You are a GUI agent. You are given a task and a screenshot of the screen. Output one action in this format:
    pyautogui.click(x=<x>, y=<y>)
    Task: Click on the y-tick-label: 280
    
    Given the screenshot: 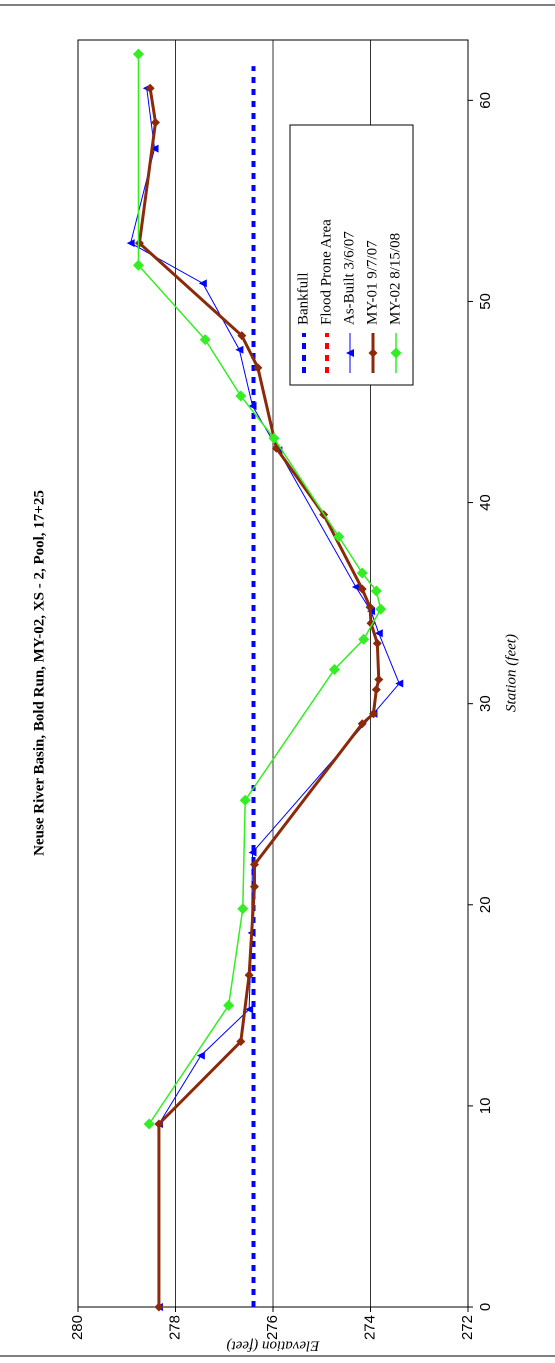 What is the action you would take?
    pyautogui.click(x=77, y=1327)
    